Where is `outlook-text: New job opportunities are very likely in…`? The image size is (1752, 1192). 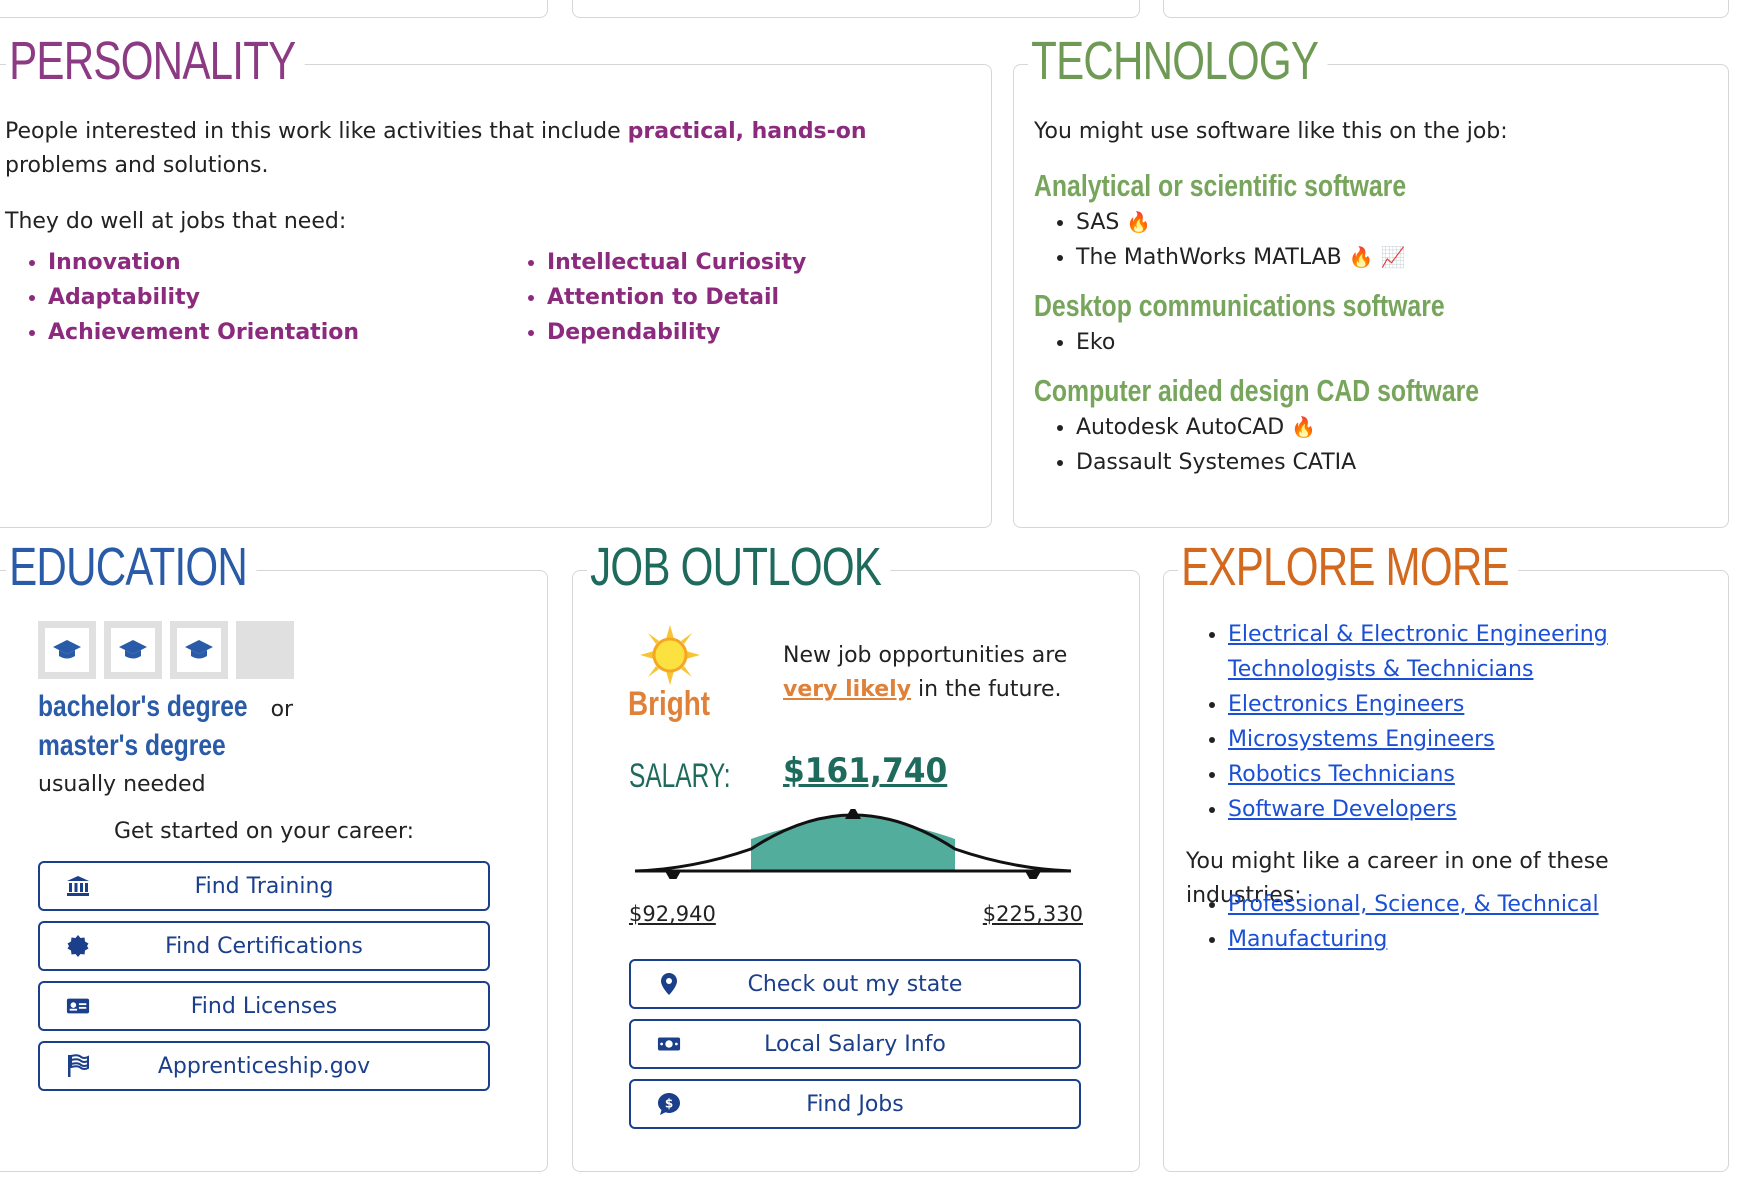
outlook-text: New job opportunities are very likely in… is located at coordinates (953, 673).